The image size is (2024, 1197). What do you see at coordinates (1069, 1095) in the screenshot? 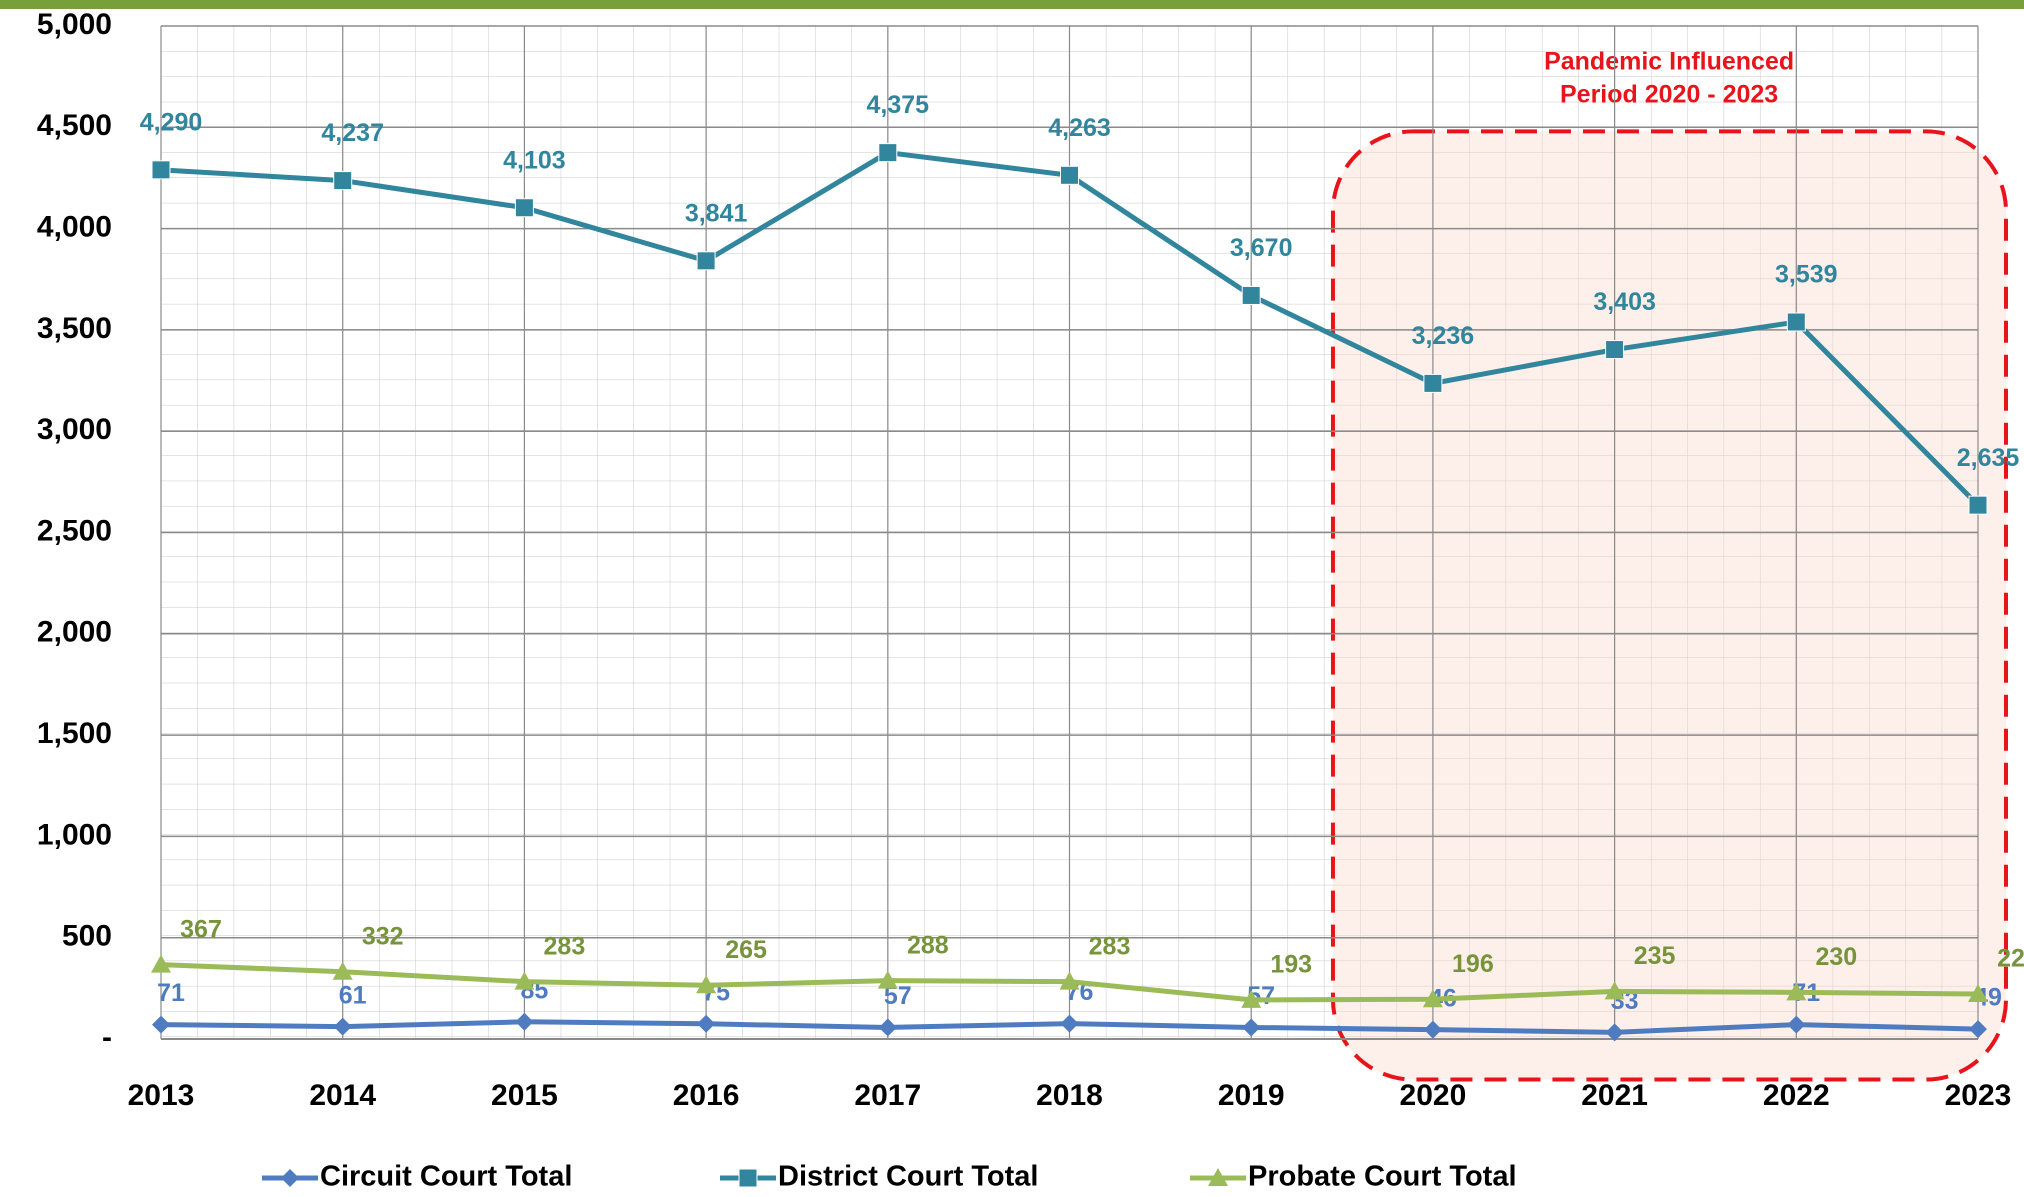
I see `x-tick-label: 2018` at bounding box center [1069, 1095].